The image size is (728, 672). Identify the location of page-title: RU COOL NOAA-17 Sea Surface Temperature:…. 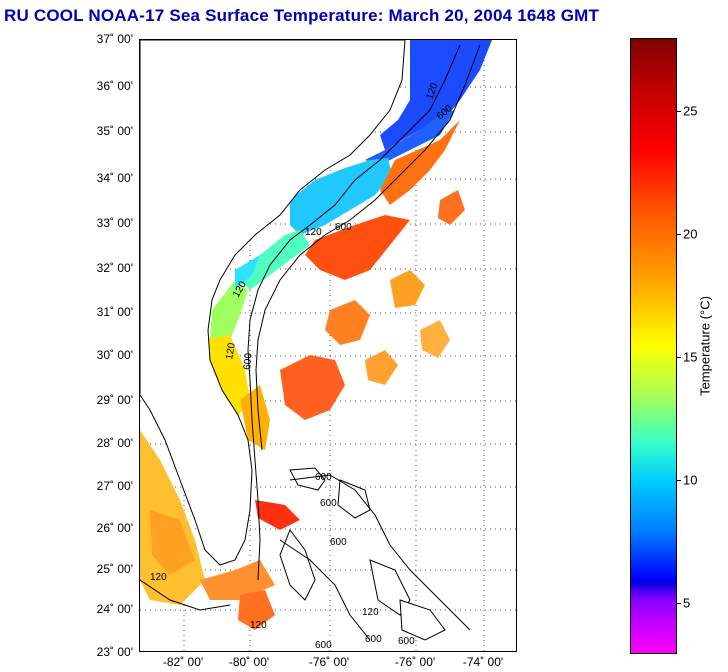
(302, 15).